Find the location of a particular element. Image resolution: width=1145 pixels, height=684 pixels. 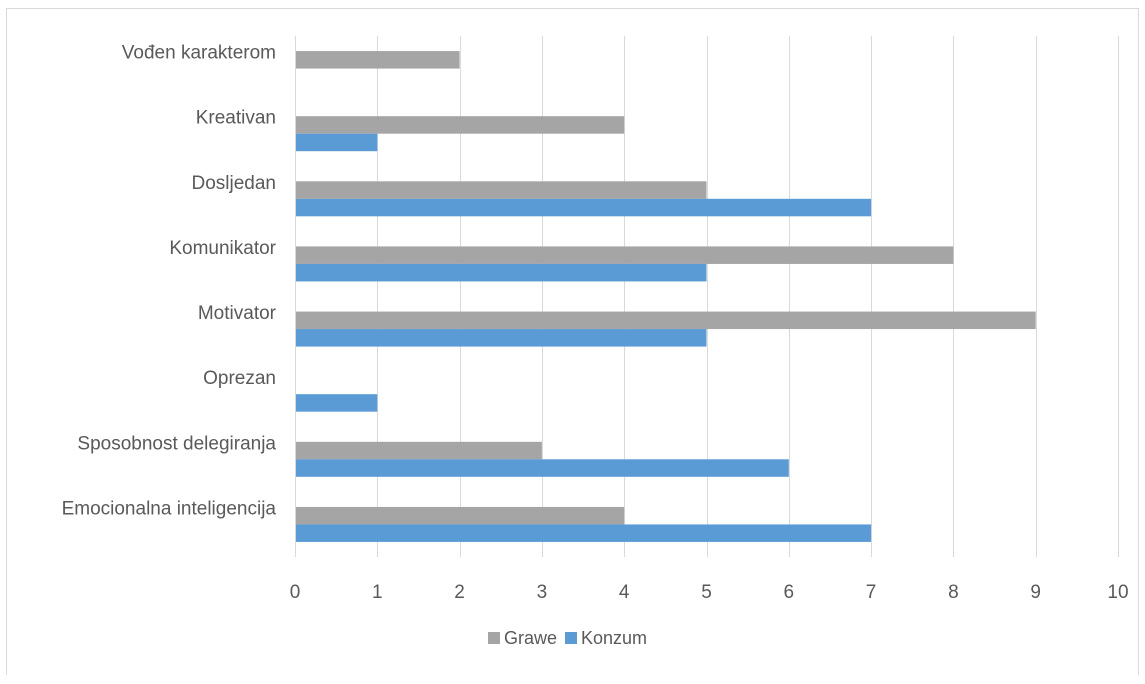

category-label: Emocionalna inteligencija is located at coordinates (169, 508).